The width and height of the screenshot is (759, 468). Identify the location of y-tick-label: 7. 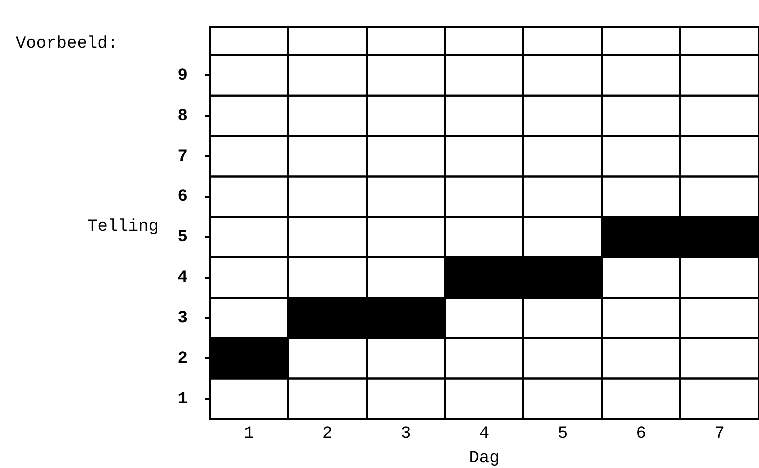
(183, 157).